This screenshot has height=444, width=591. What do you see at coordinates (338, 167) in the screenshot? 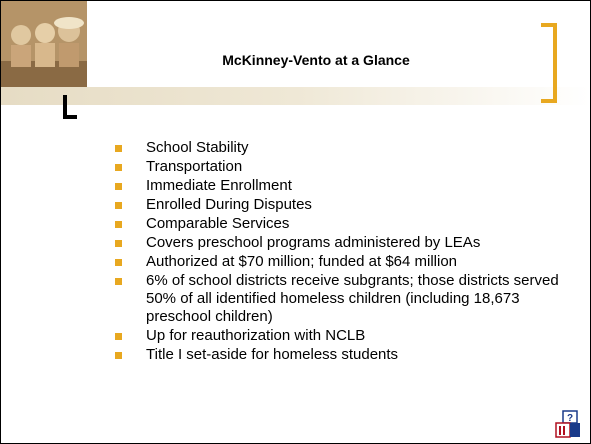
I see `bullet-item: Transportation` at bounding box center [338, 167].